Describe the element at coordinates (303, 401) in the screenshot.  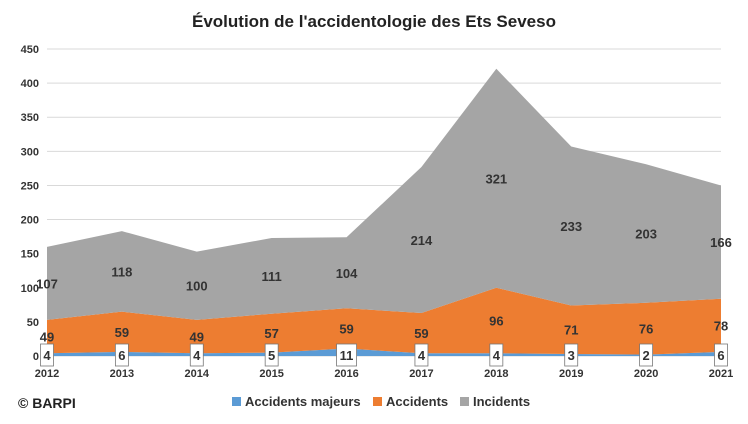
I see `legend-label: Accidents majeurs` at that location.